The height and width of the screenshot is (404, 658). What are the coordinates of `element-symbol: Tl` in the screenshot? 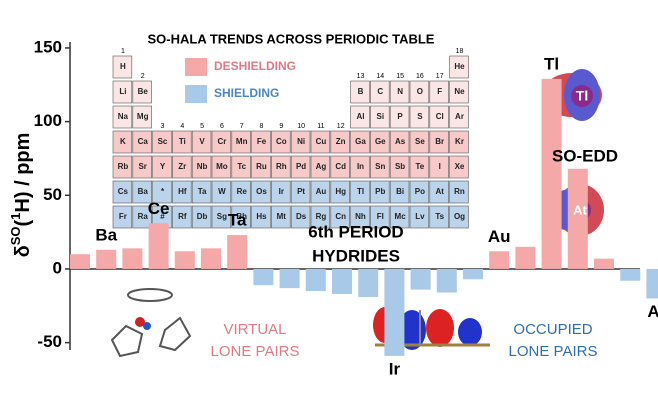 It's located at (360, 191).